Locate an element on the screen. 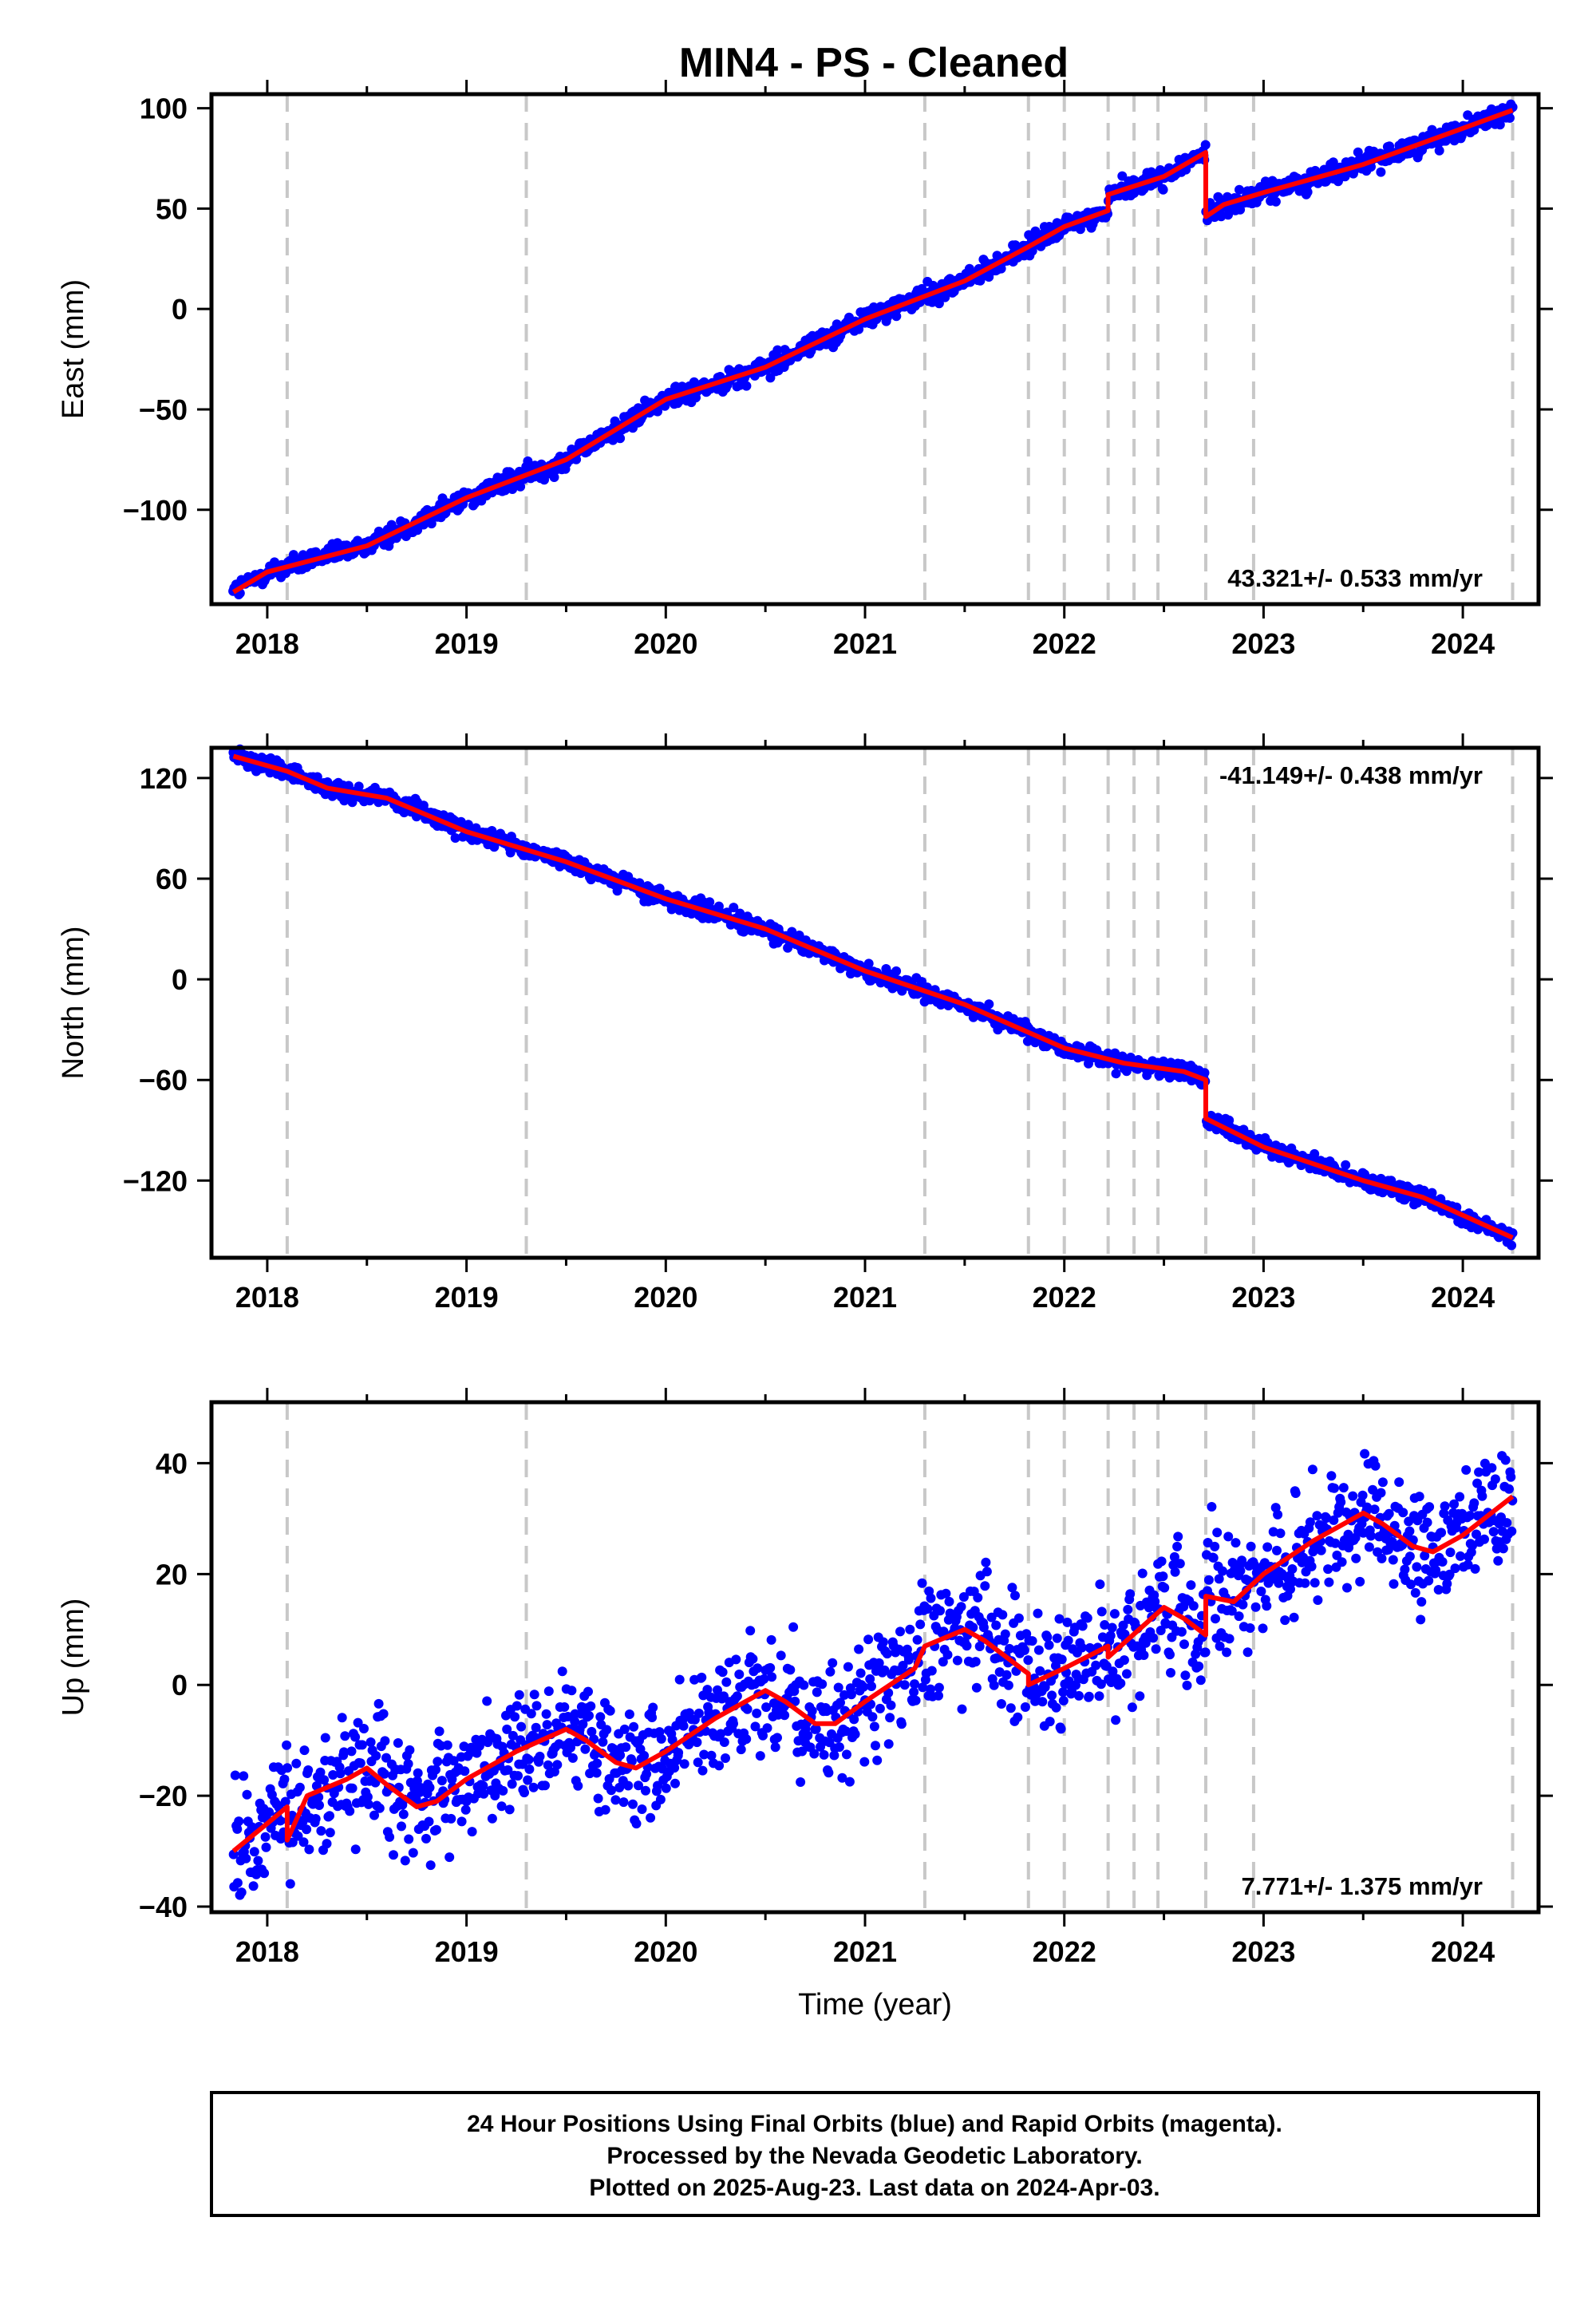 This screenshot has height=2316, width=1596. y-tick-label: 60 is located at coordinates (172, 879).